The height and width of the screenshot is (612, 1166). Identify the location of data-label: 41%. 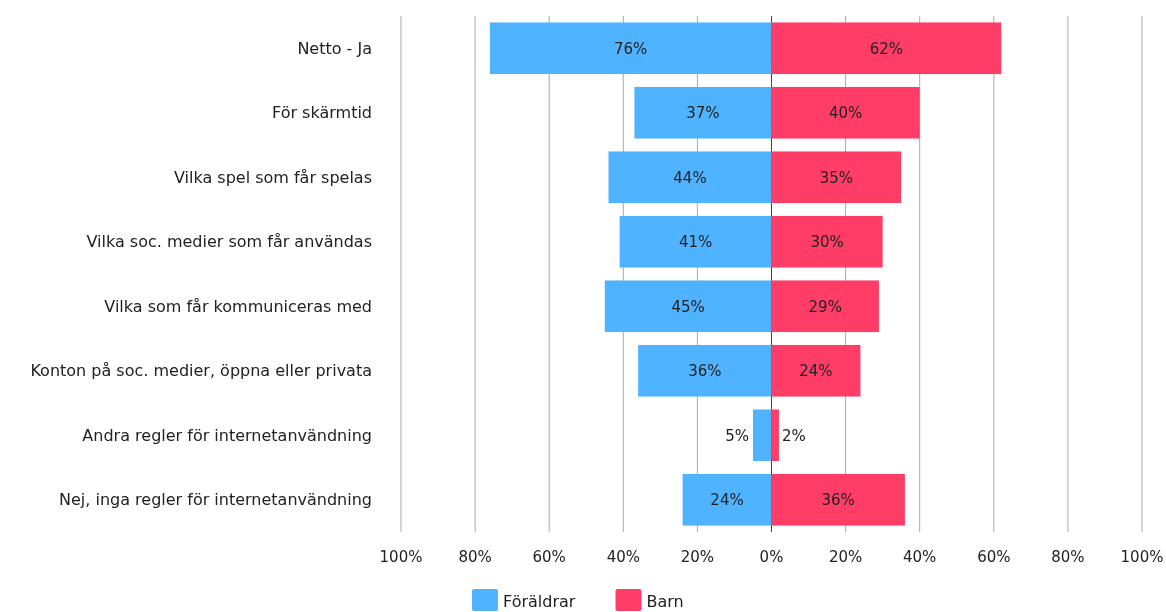
(695, 242).